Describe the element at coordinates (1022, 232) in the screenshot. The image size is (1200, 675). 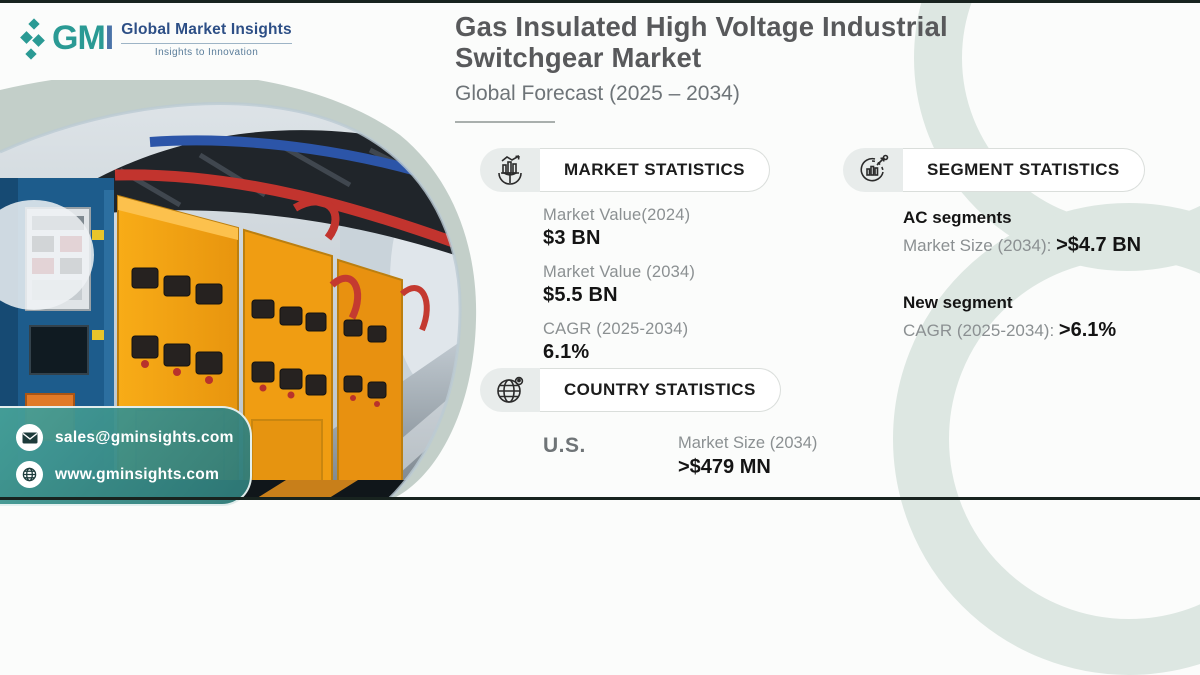
I see `segment-ac: AC segments Market Size (2034): >$4.7 BN` at that location.